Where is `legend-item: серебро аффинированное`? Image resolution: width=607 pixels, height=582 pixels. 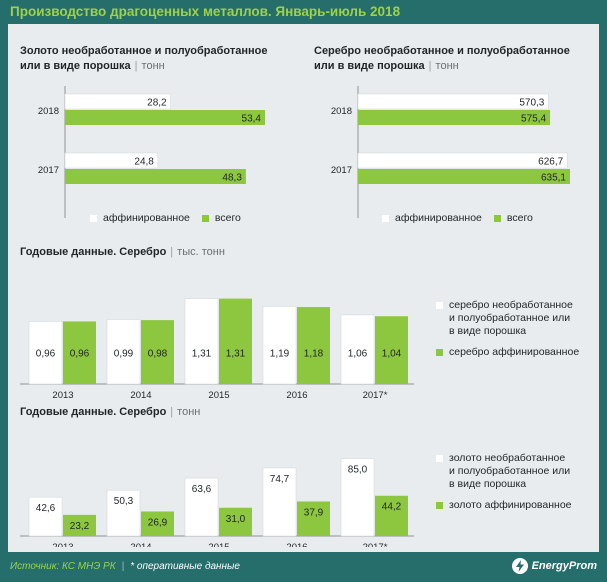
legend-item: серебро аффинированное is located at coordinates (516, 352).